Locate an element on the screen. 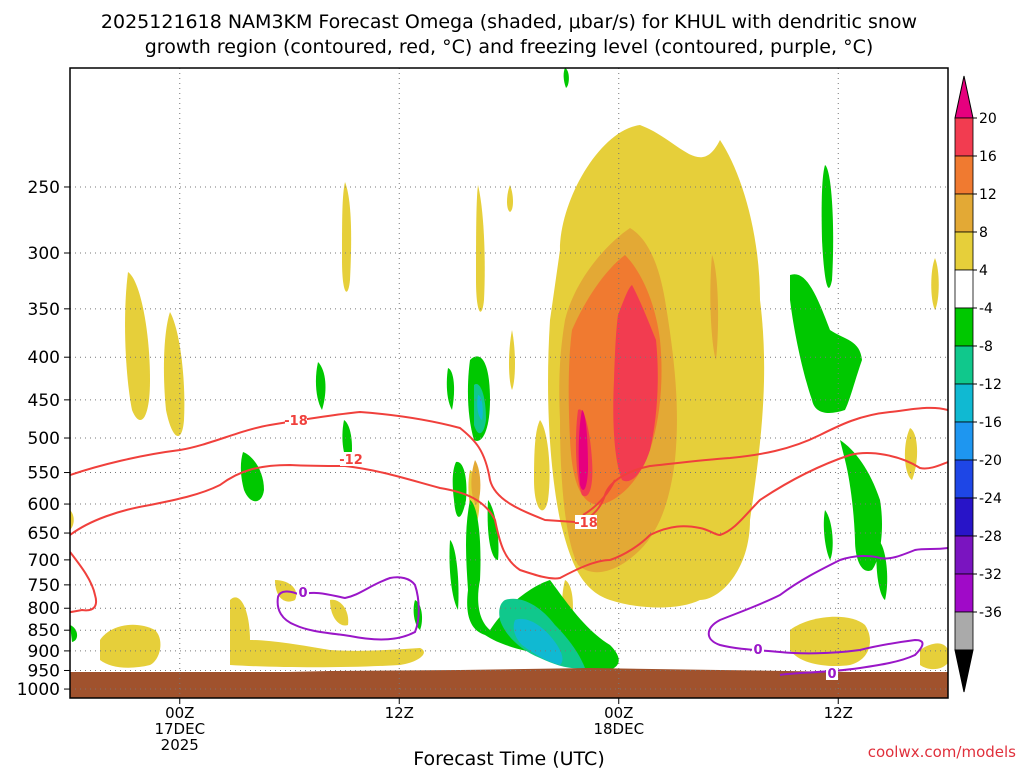 Image resolution: width=1024 pixels, height=768 pixels. x-axis: 00Z17DEC202512Z00Z18DEC12Z00Z19DEC is located at coordinates (503, 726).